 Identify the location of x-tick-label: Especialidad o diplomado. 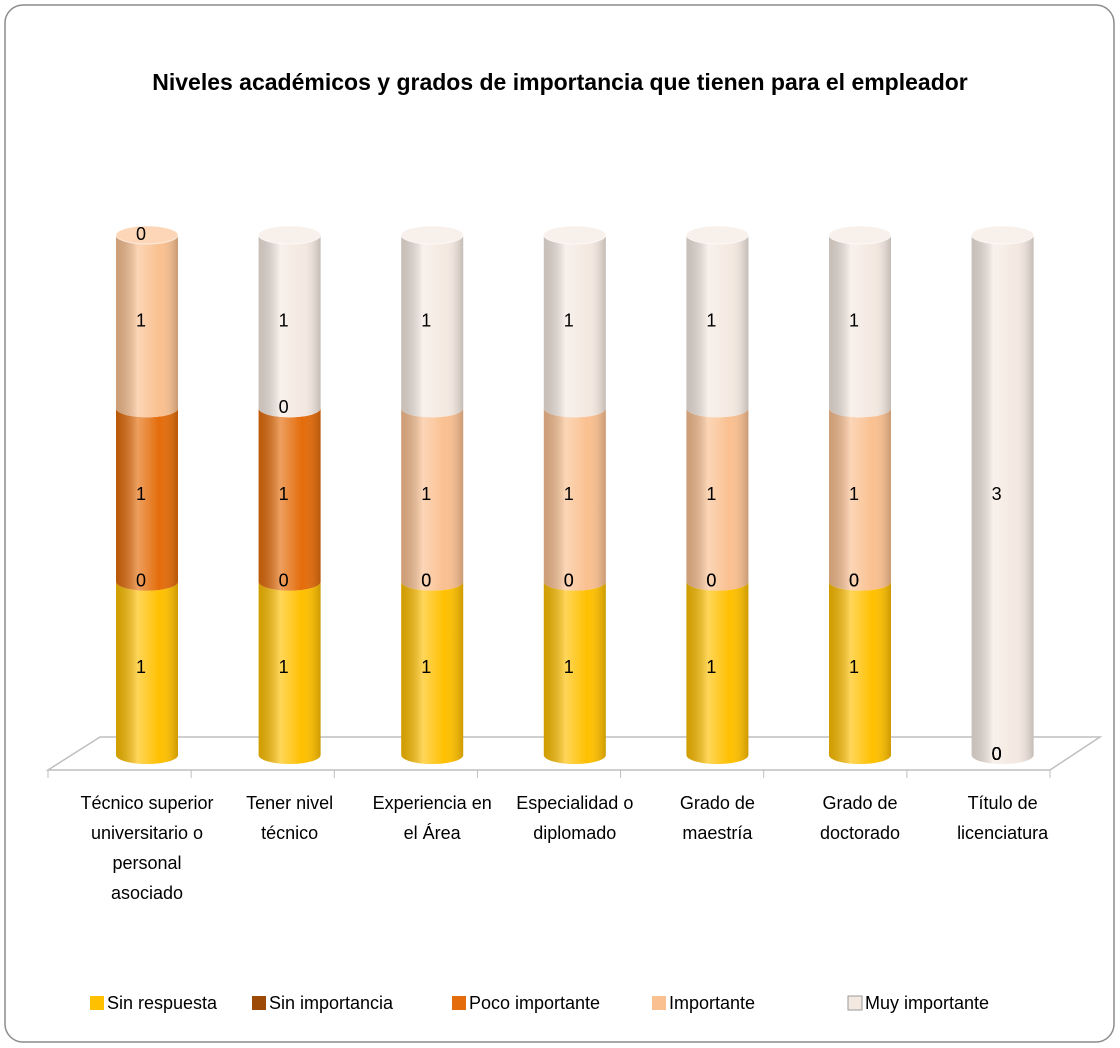
(575, 818).